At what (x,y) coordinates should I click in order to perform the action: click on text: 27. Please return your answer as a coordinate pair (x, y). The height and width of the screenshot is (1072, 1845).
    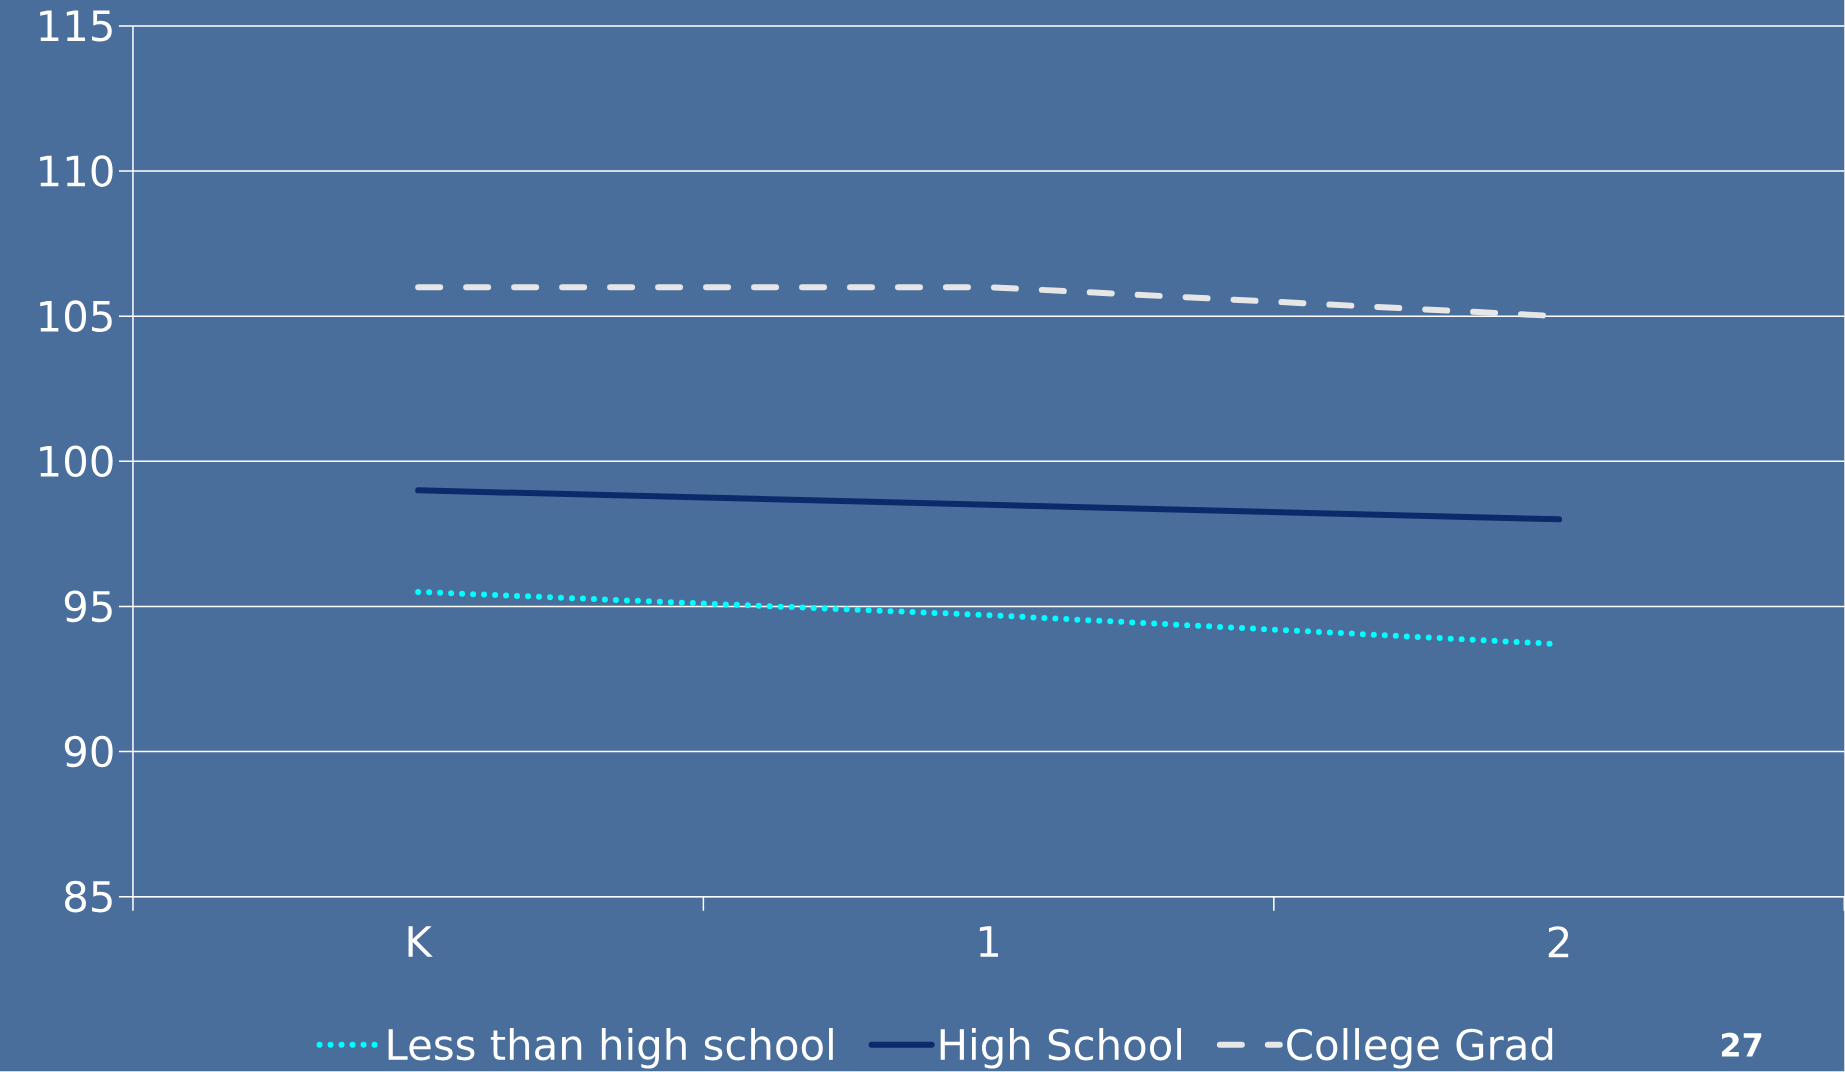
    Looking at the image, I should click on (1741, 1045).